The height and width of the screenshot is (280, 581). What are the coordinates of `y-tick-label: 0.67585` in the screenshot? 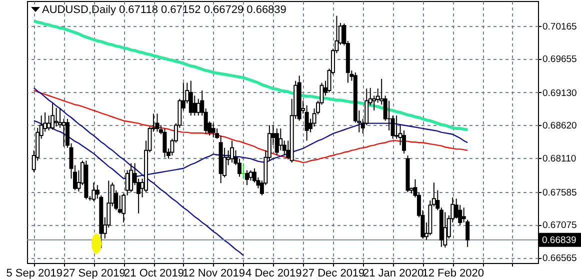 It's located at (559, 192).